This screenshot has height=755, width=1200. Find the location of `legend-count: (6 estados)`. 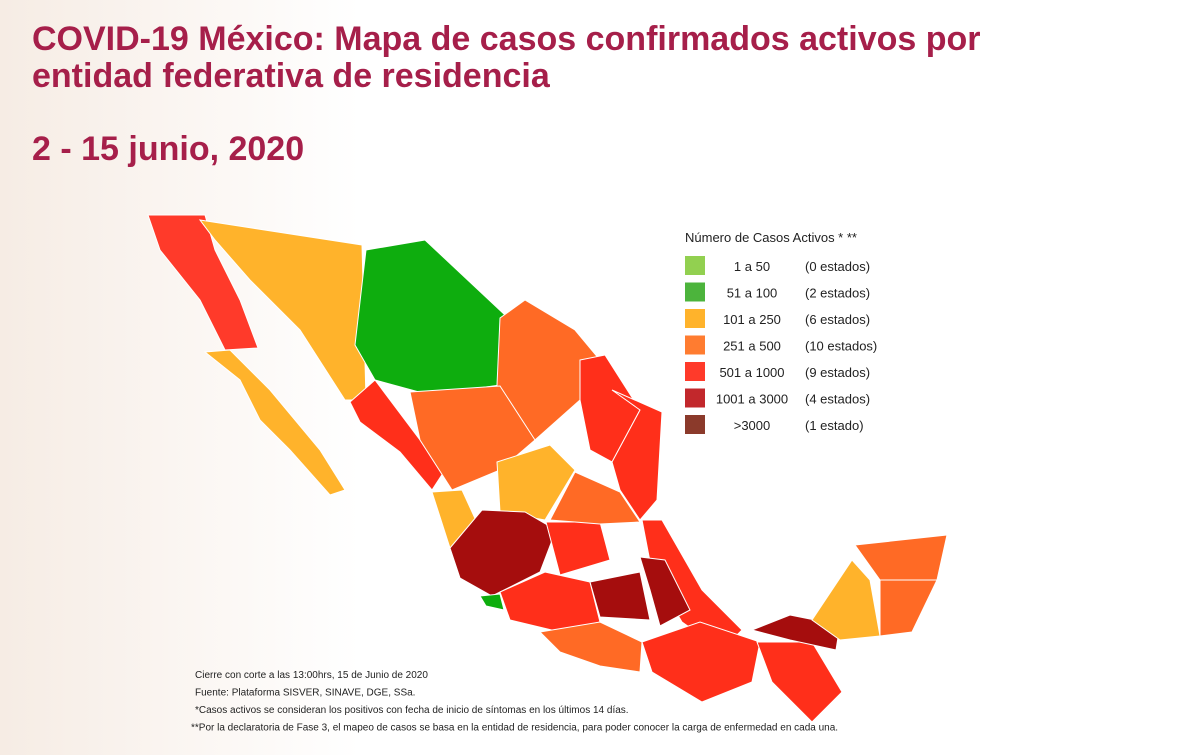

legend-count: (6 estados) is located at coordinates (837, 319).